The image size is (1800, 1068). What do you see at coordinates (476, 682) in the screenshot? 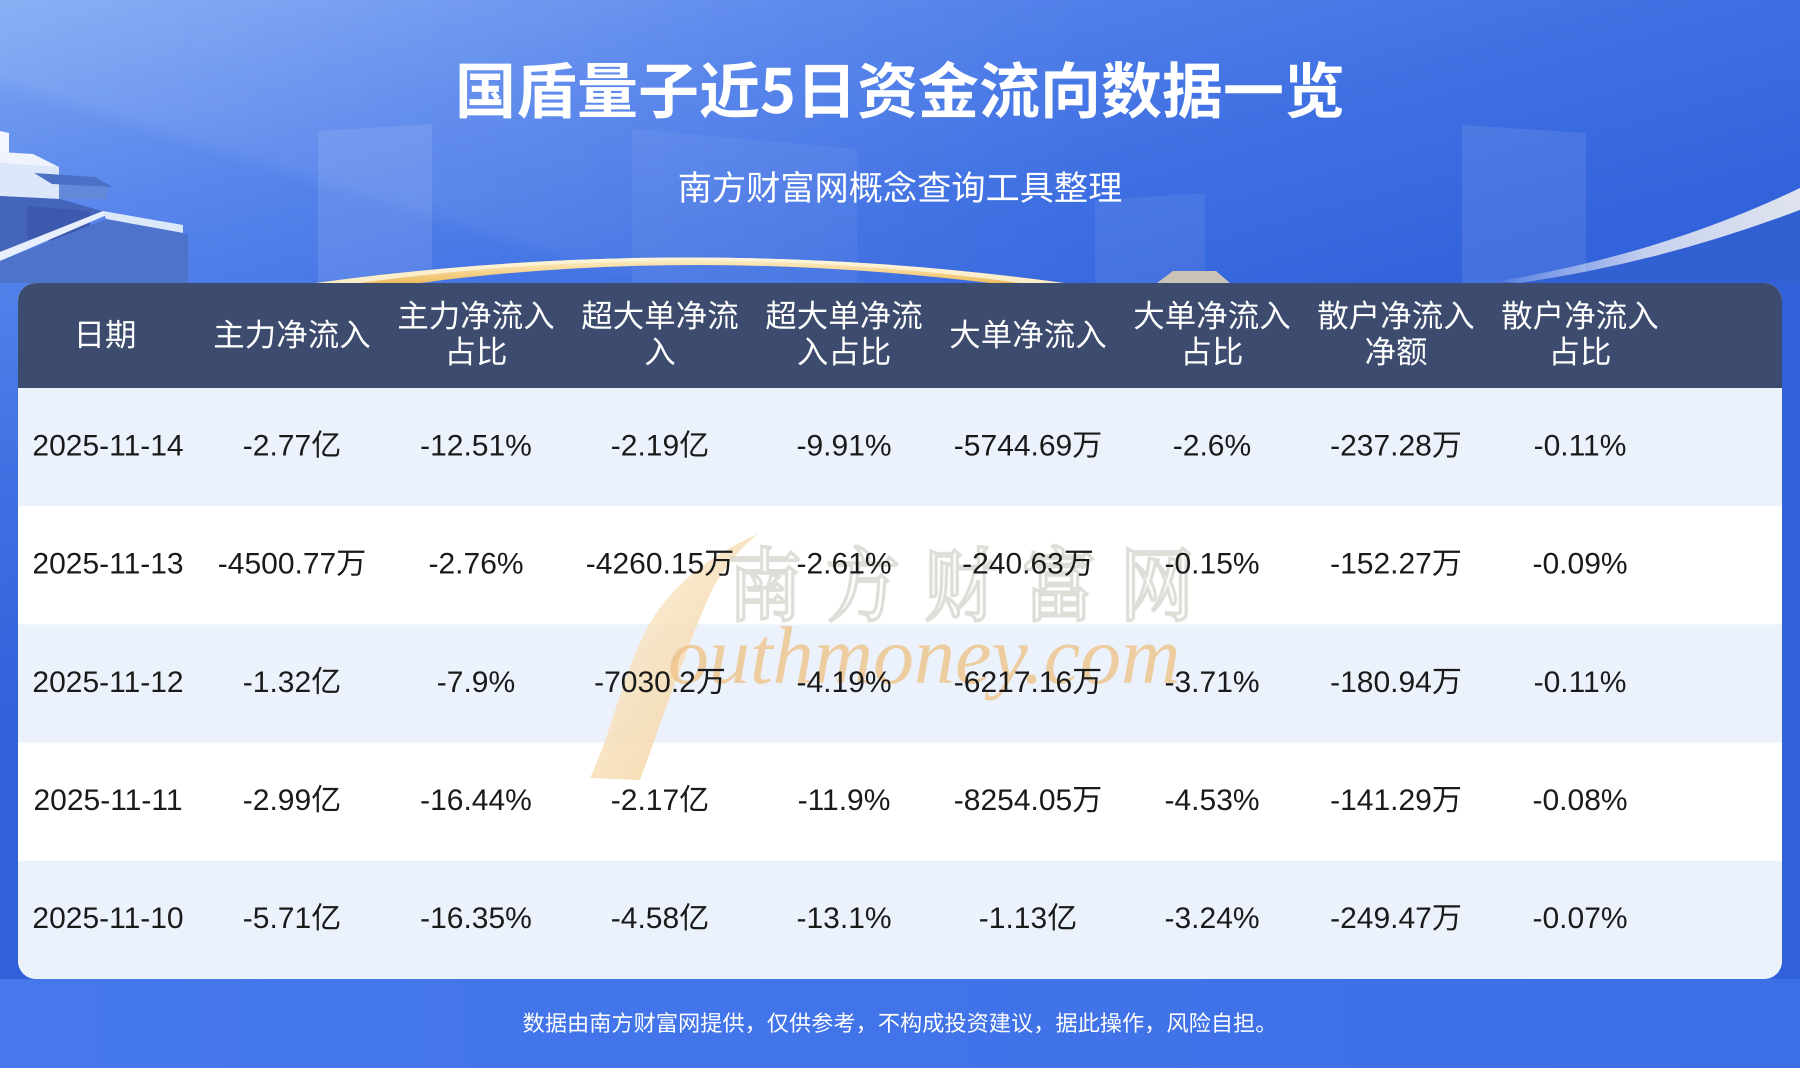
I see `svg-text: -7.9%` at bounding box center [476, 682].